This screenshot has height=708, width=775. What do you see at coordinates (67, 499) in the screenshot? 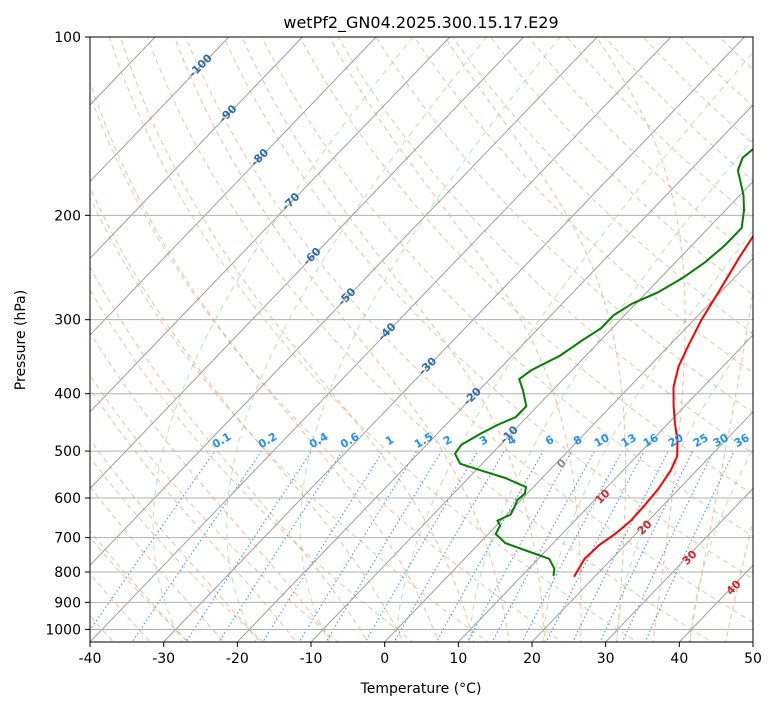
I see `y-tick-label: 600` at bounding box center [67, 499].